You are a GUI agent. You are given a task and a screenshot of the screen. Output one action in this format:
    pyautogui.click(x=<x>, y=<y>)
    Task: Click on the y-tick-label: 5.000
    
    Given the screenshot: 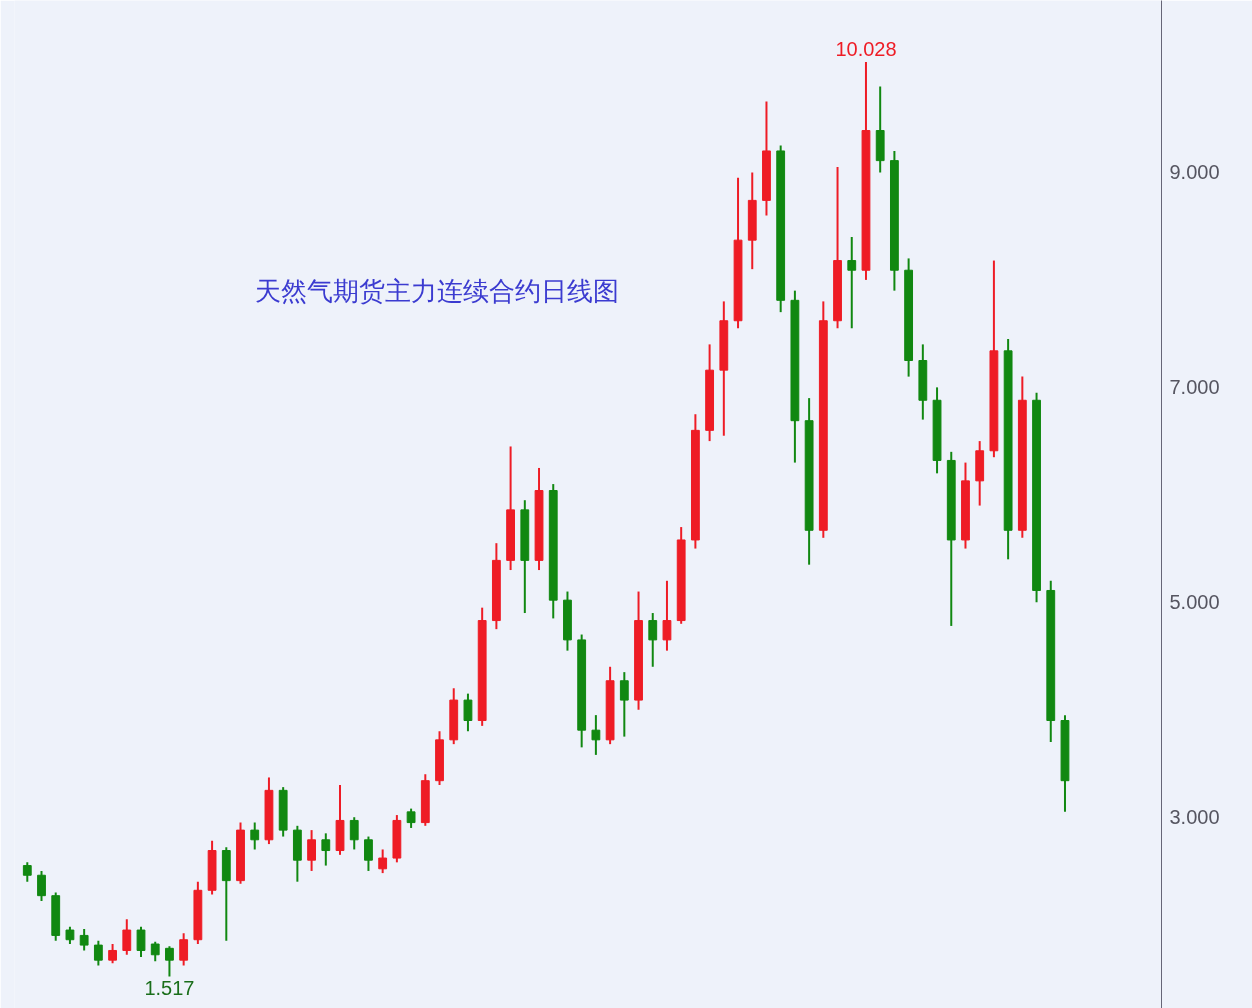 What is the action you would take?
    pyautogui.click(x=1194, y=602)
    